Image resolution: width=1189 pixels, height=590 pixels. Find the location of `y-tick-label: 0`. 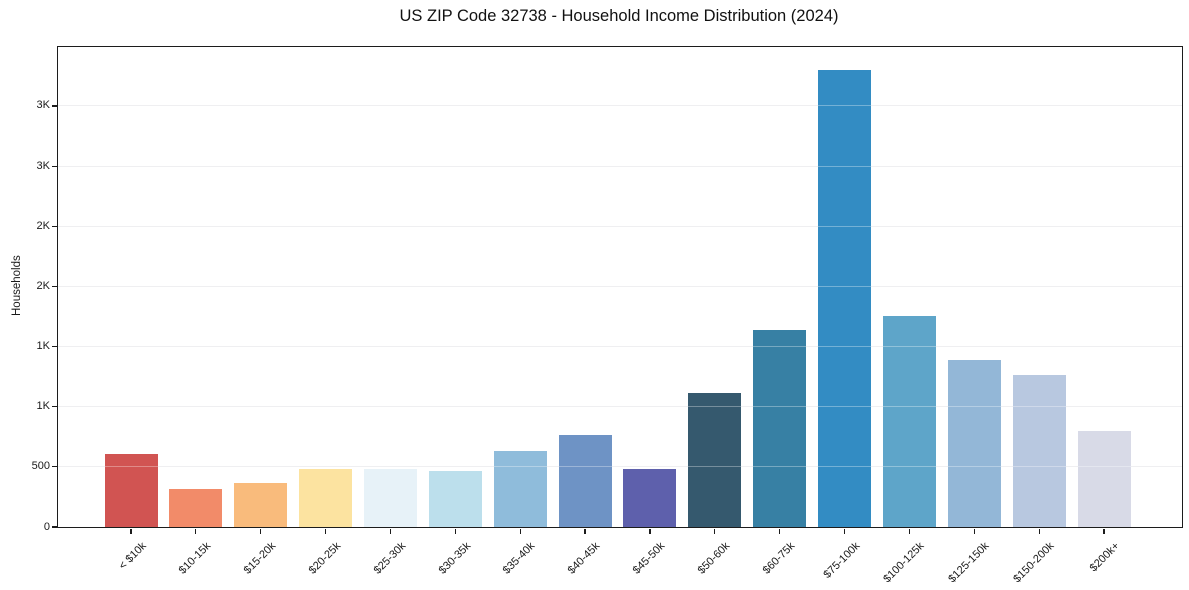

y-tick-label: 0 is located at coordinates (46, 526).